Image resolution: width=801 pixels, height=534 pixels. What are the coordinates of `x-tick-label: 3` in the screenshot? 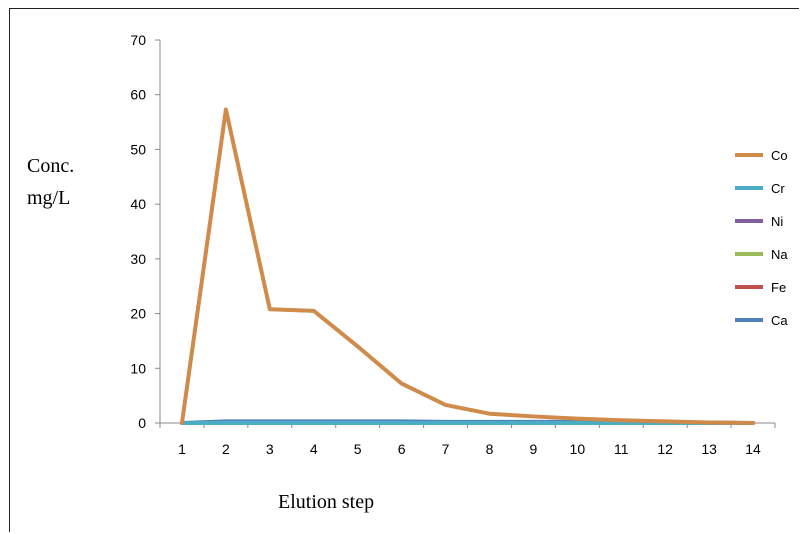 It's located at (270, 449).